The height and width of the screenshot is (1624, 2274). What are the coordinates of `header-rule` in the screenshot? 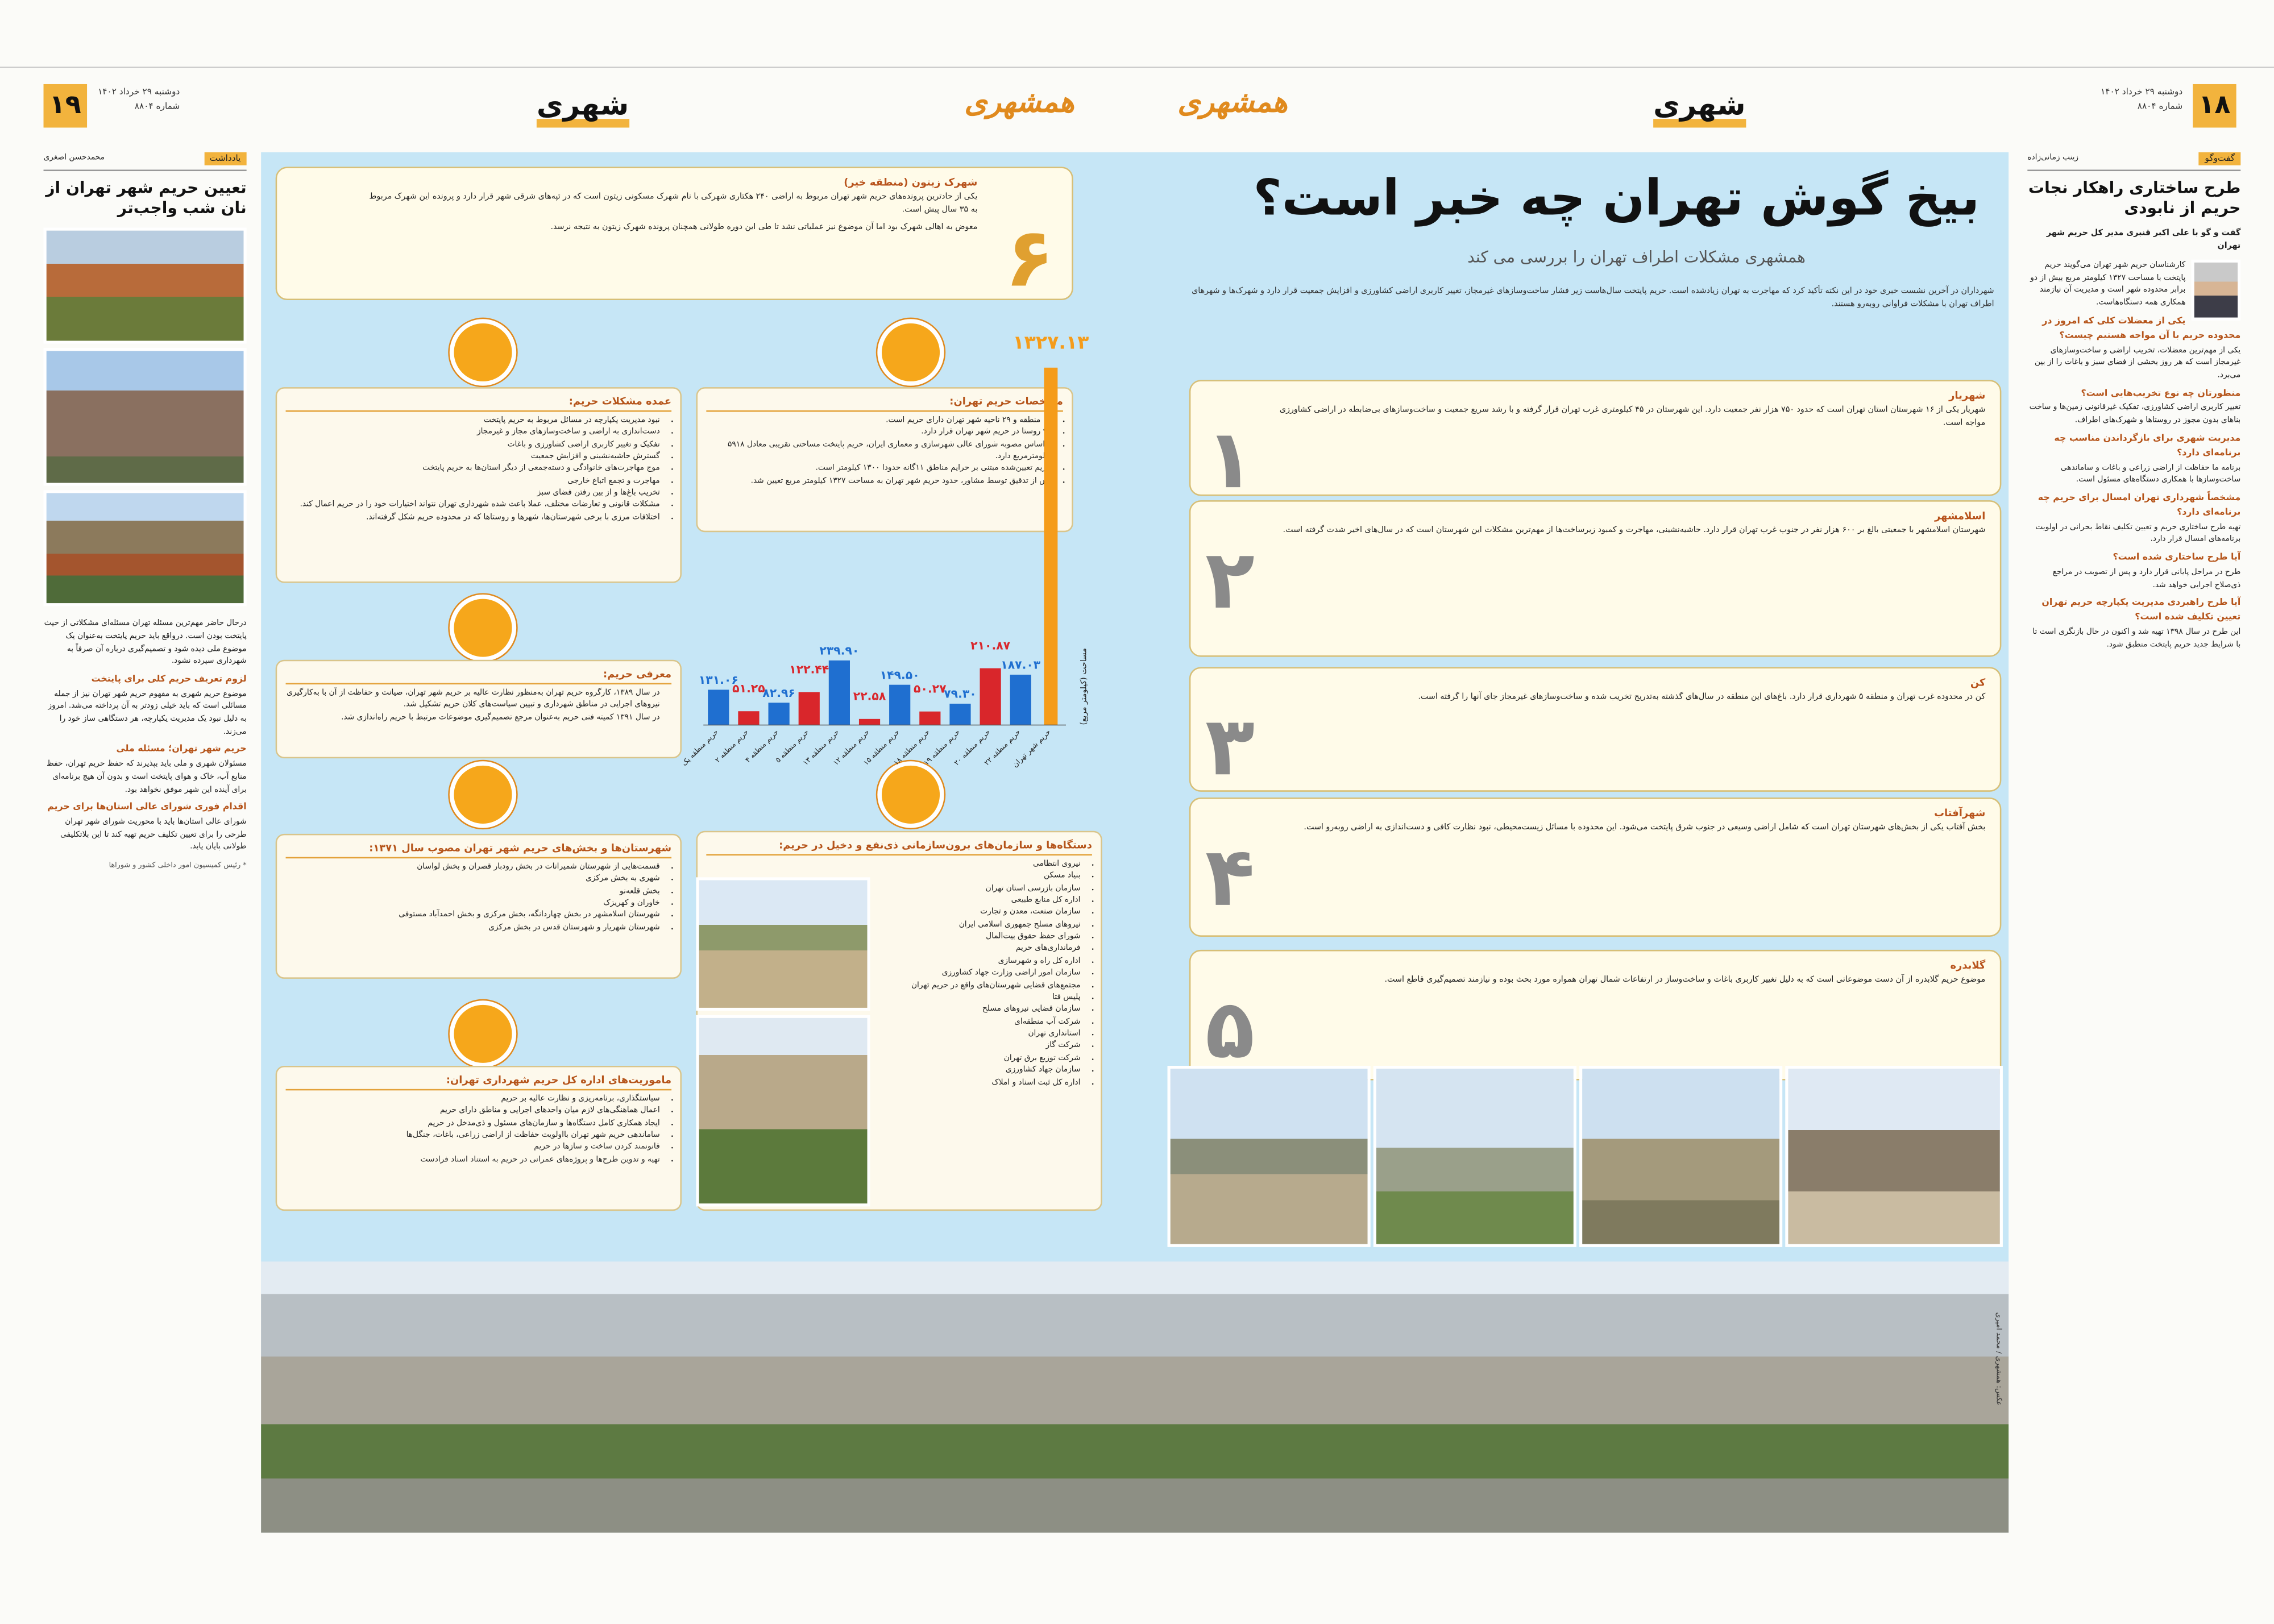 It's located at (1137, 67).